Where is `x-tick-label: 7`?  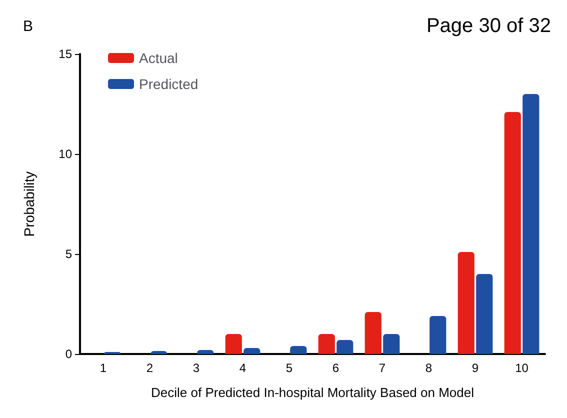 x-tick-label: 7 is located at coordinates (382, 368).